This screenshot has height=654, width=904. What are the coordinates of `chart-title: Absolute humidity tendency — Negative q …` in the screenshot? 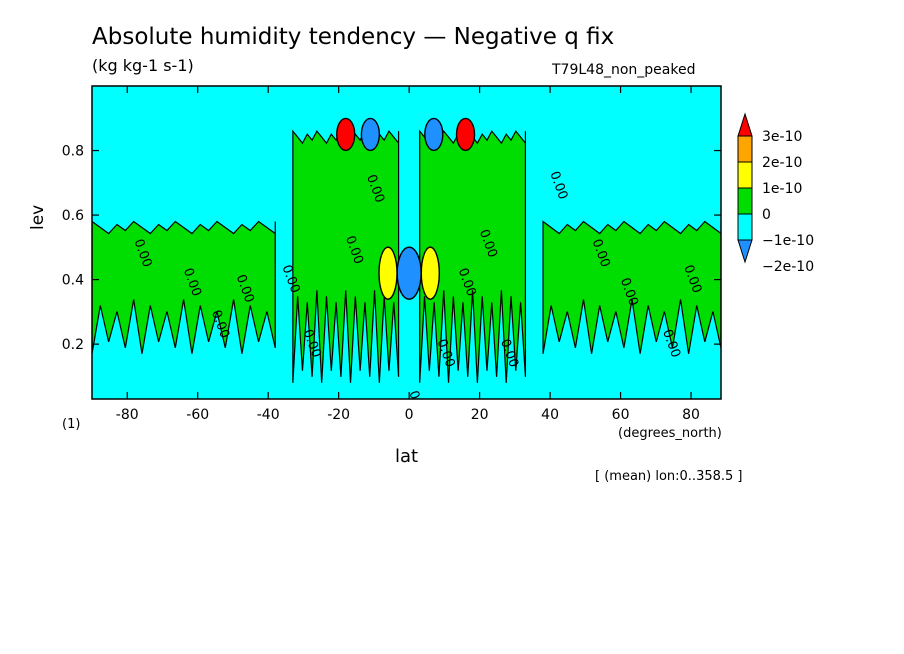 It's located at (353, 37).